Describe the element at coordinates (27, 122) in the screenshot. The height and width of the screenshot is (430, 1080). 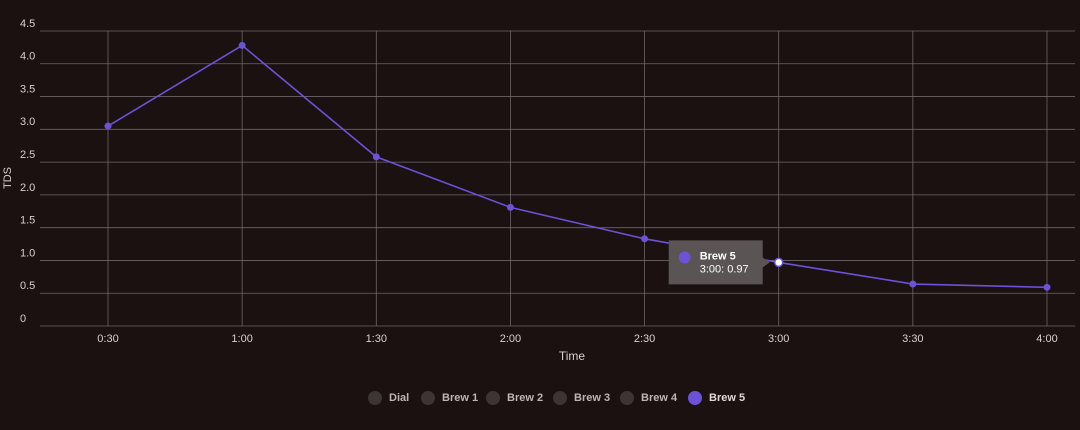
I see `y-tick-label: 3.0` at that location.